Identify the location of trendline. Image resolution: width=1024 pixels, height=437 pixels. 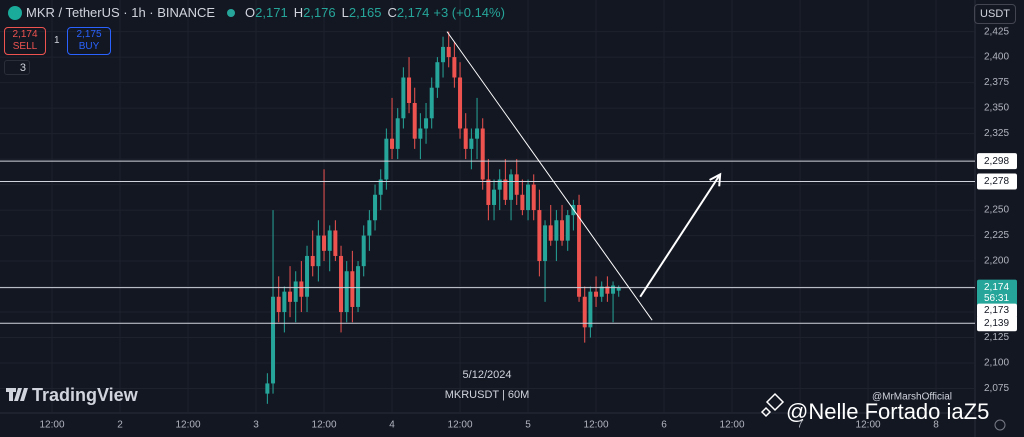
(549, 176).